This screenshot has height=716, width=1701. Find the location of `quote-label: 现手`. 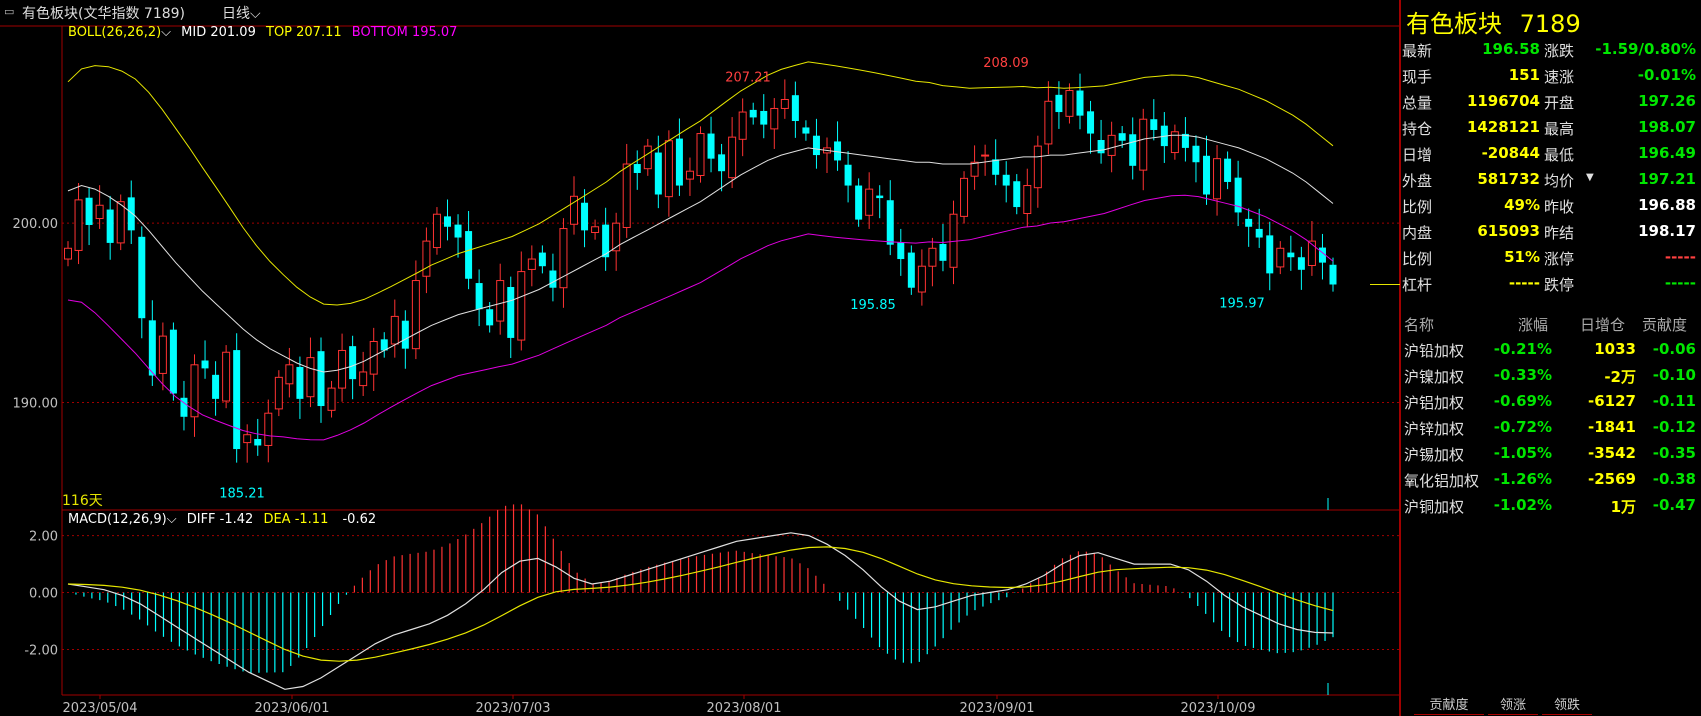

quote-label: 现手 is located at coordinates (1417, 77).